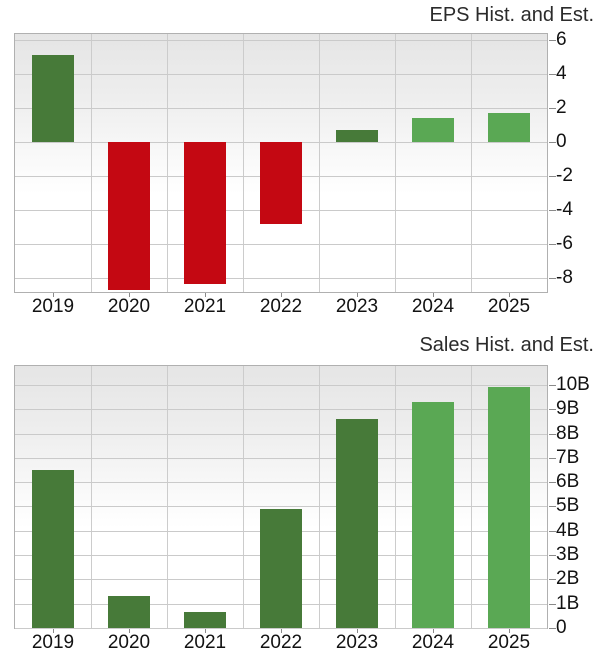  What do you see at coordinates (568, 482) in the screenshot?
I see `y-axis-tick-label: 6B` at bounding box center [568, 482].